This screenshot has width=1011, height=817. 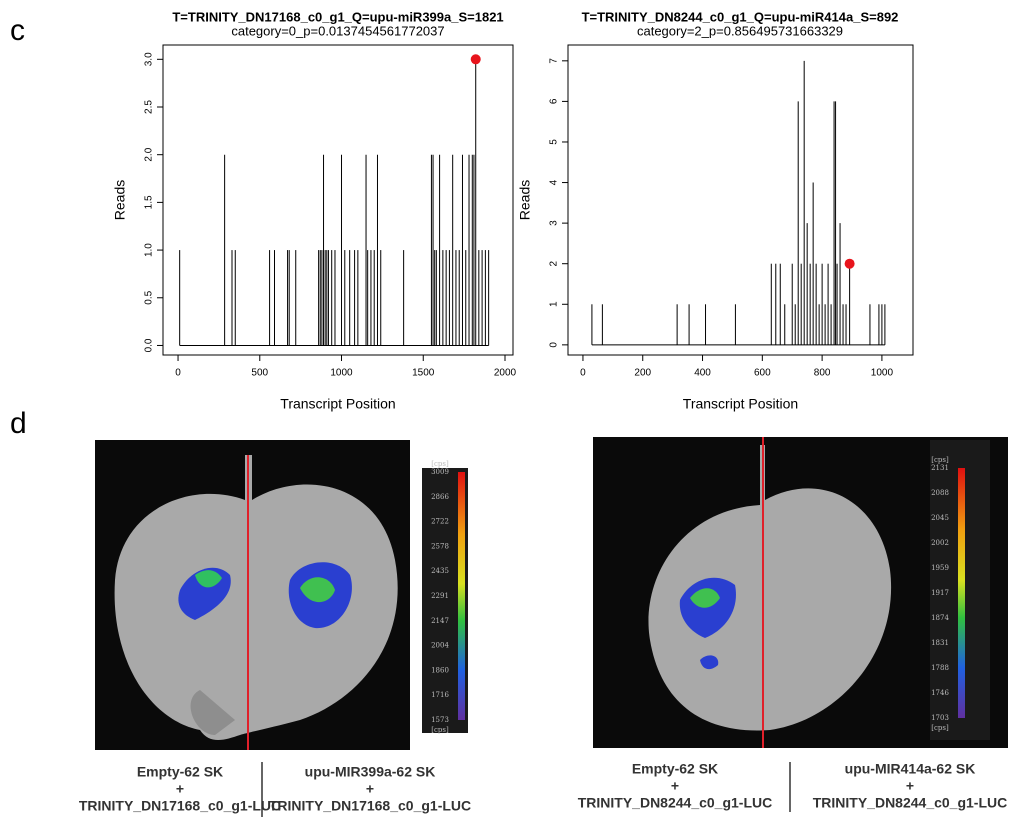 What do you see at coordinates (259, 373) in the screenshot?
I see `x-tick-label: 500` at bounding box center [259, 373].